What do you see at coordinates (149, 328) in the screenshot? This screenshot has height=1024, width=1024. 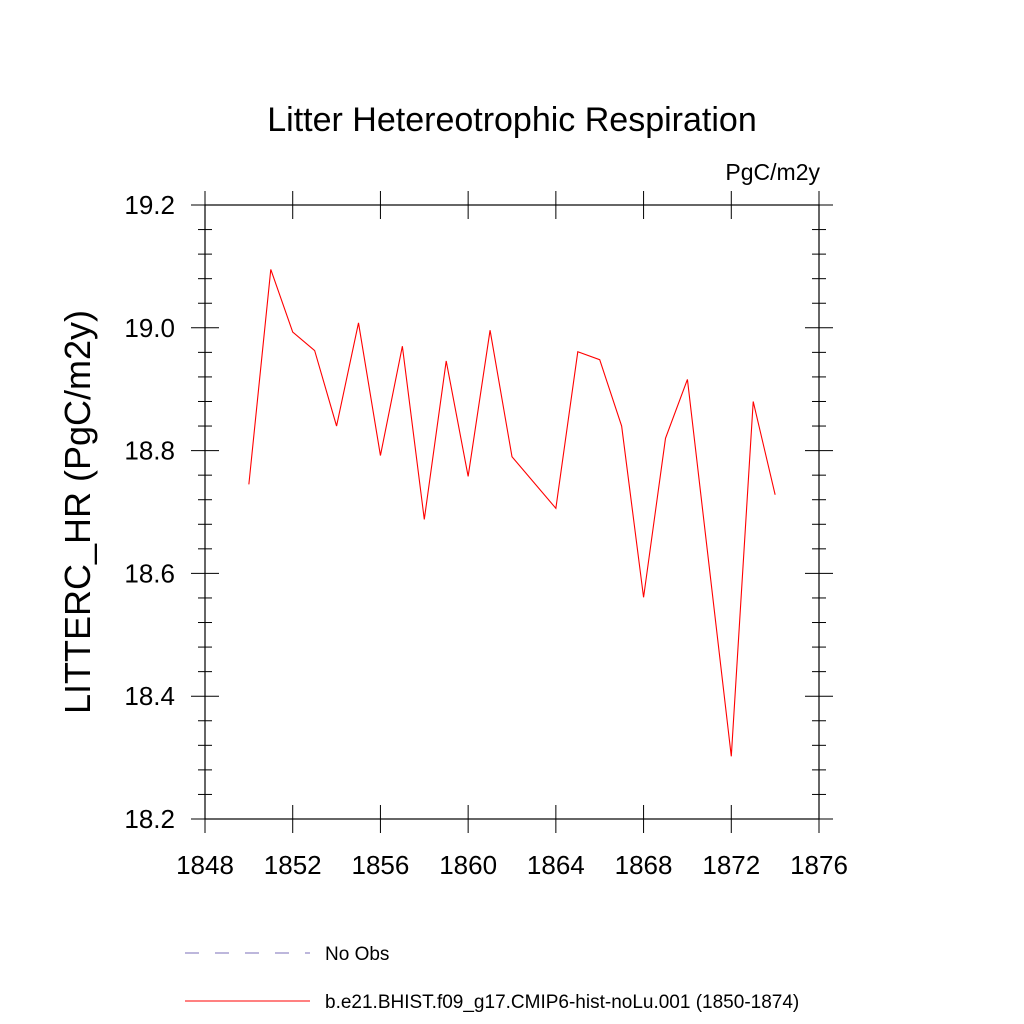 I see `y-tick-label: 19.0` at bounding box center [149, 328].